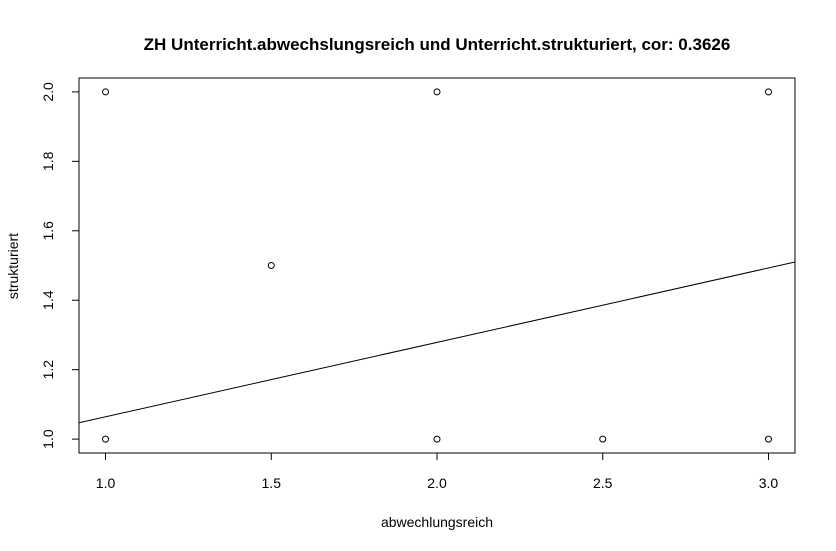 This screenshot has height=551, width=836. Describe the element at coordinates (48, 161) in the screenshot. I see `y-tick-label: 1.8` at that location.